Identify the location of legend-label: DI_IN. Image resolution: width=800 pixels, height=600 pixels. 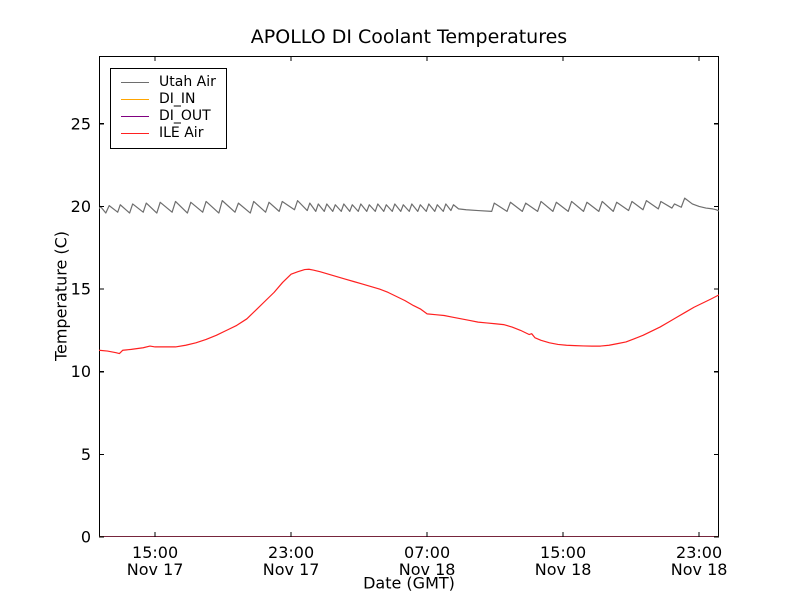
(177, 99).